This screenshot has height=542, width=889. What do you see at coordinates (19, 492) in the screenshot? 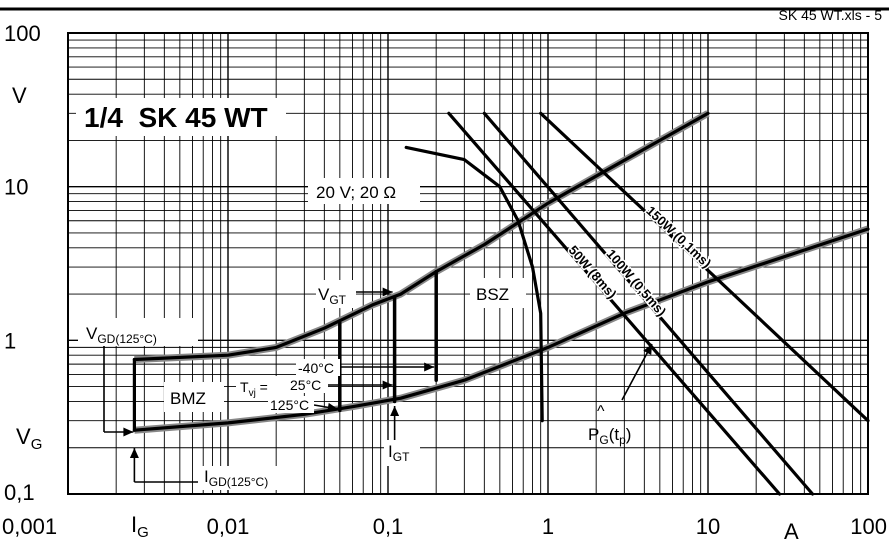
I see `y-tick-label: 0,1` at bounding box center [19, 492].